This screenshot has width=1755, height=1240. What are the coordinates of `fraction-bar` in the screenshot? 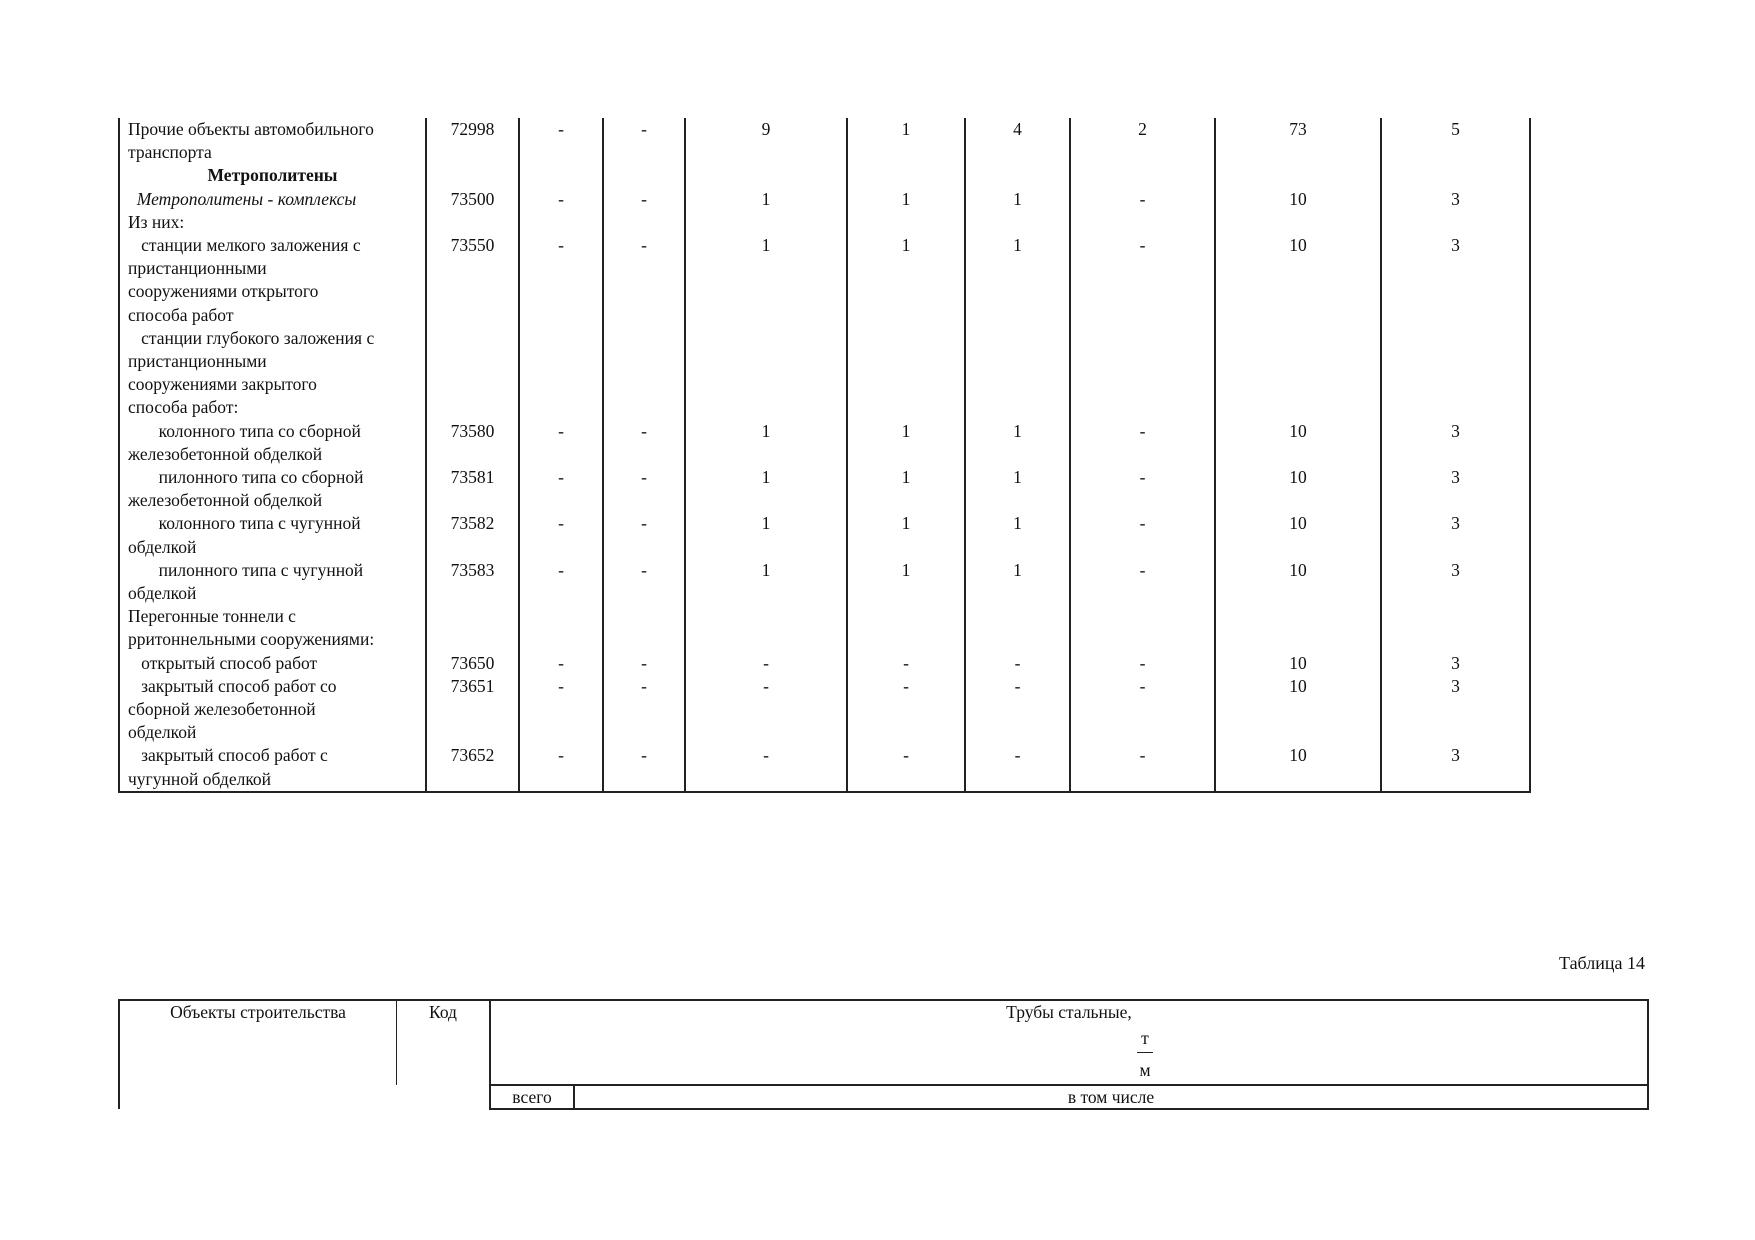 It's located at (1145, 1052).